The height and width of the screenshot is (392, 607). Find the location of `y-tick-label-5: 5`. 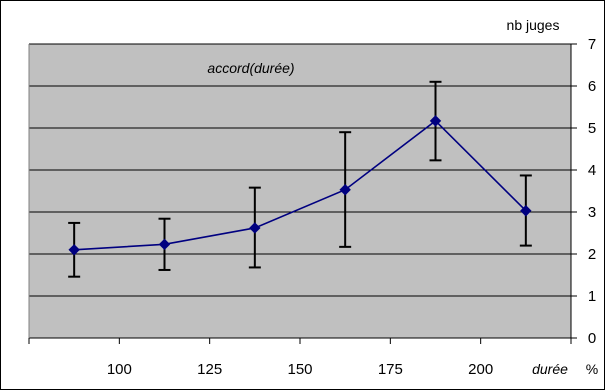

y-tick-label-5: 5 is located at coordinates (592, 128).